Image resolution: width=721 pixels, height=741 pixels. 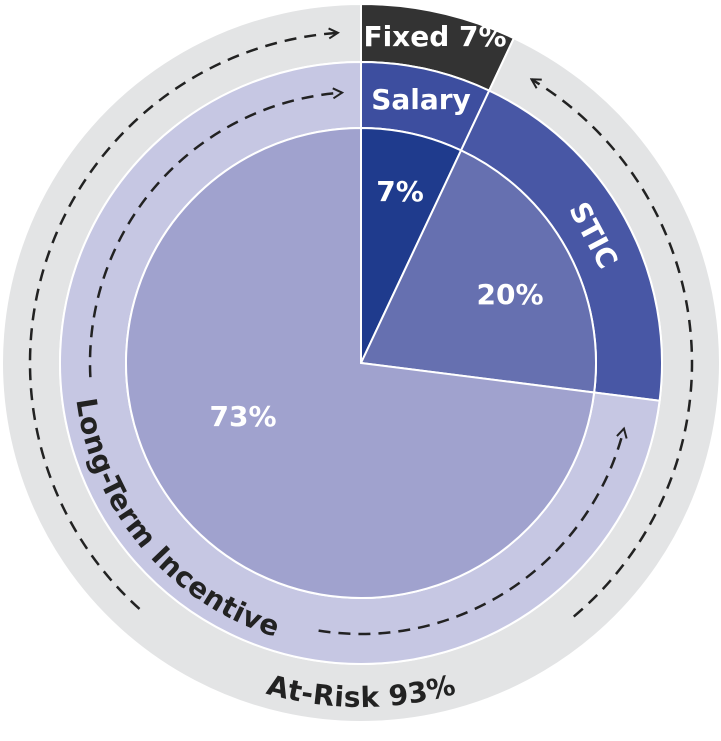 What do you see at coordinates (421, 99) in the screenshot?
I see `slice-label: Salary` at bounding box center [421, 99].